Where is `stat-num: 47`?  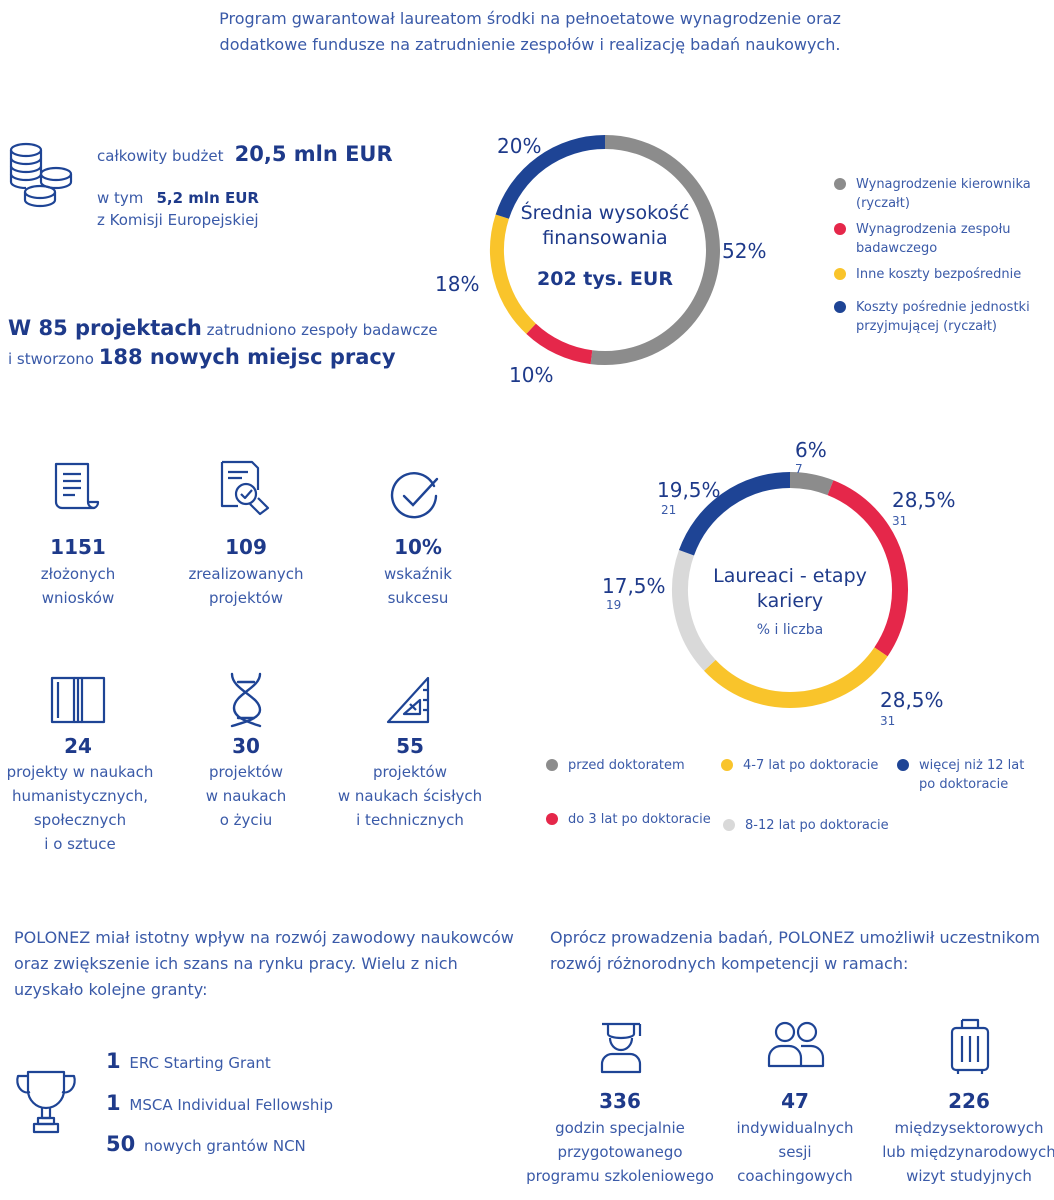 stat-num: 47 is located at coordinates (795, 1101).